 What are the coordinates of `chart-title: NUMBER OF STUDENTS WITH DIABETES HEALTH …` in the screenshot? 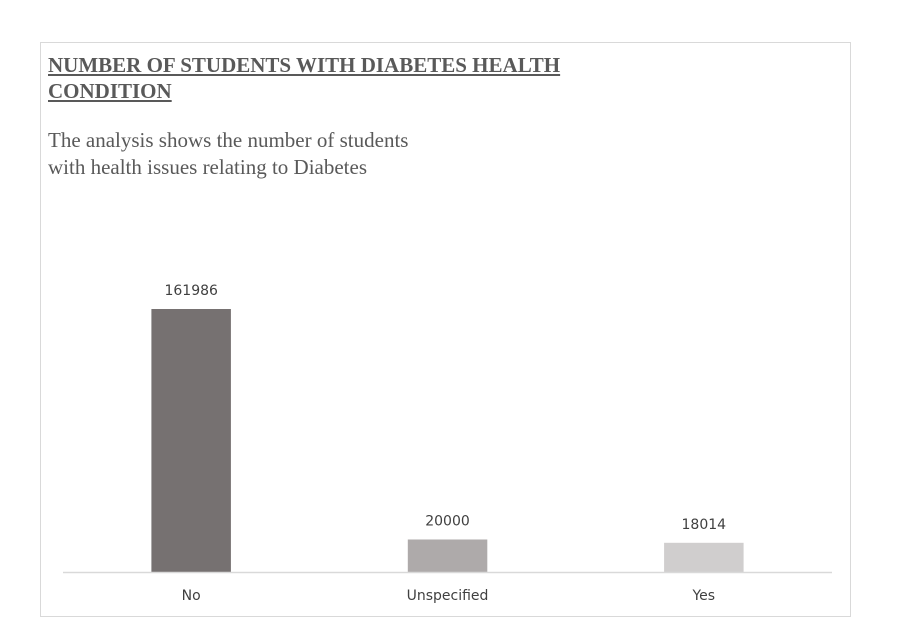 It's located at (304, 78).